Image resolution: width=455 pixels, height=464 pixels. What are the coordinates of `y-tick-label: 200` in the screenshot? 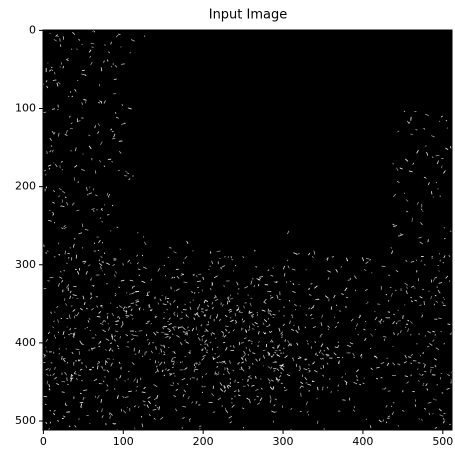 It's located at (25, 186).